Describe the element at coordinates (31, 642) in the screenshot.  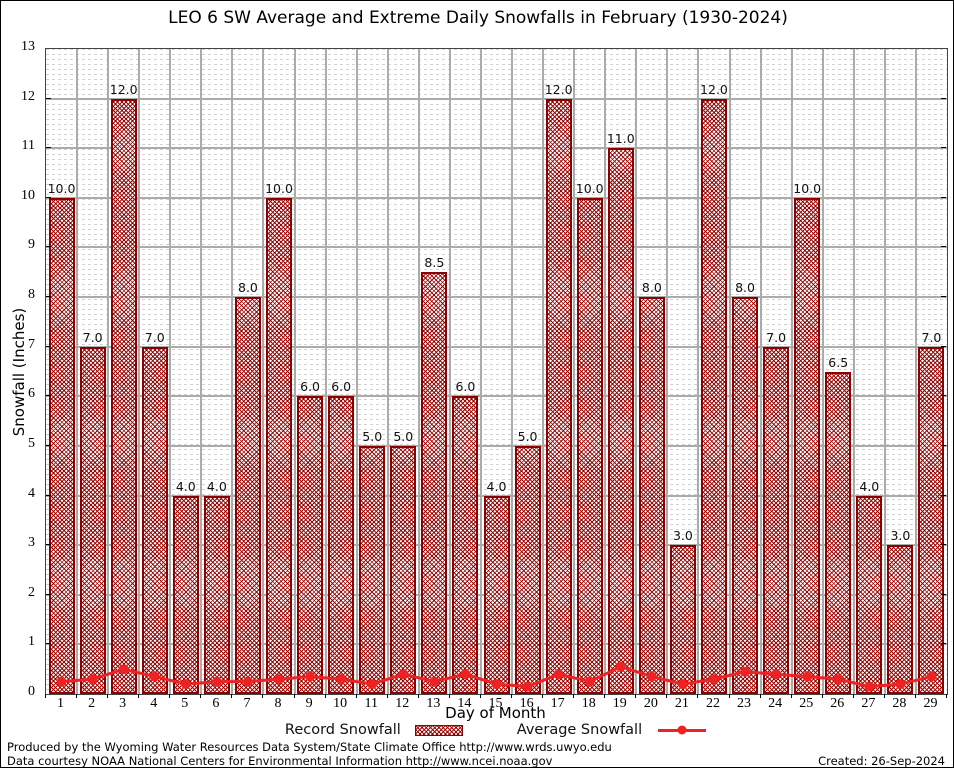
I see `y-tick-label: 1` at that location.